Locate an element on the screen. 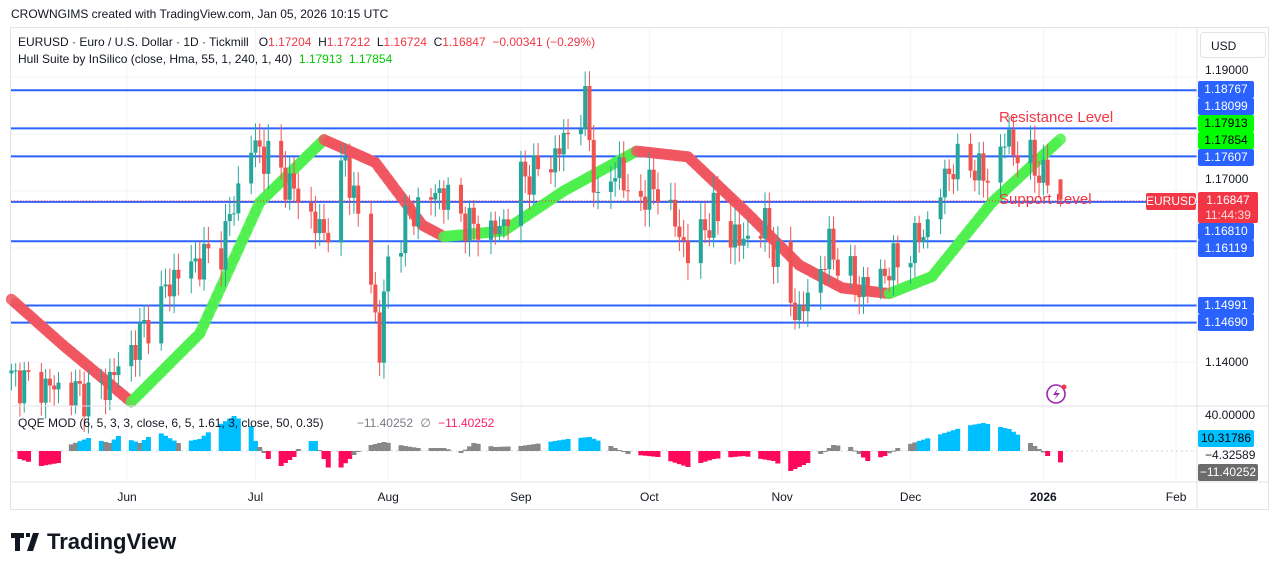 The image size is (1281, 571). time-axis-label: Aug is located at coordinates (388, 497).